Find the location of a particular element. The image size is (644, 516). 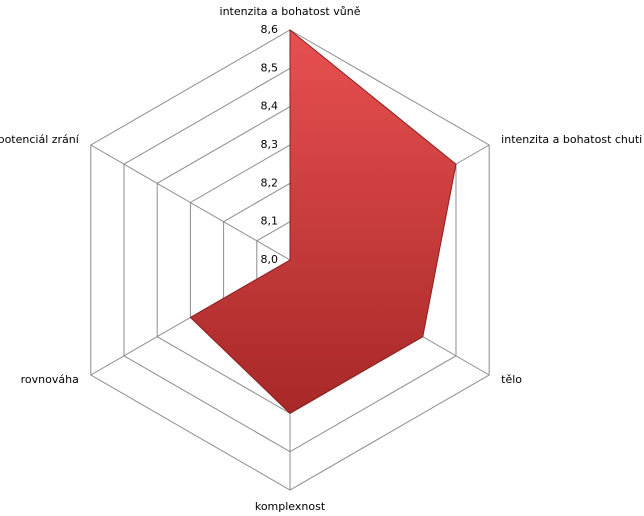

axis-label: tělo is located at coordinates (511, 379).